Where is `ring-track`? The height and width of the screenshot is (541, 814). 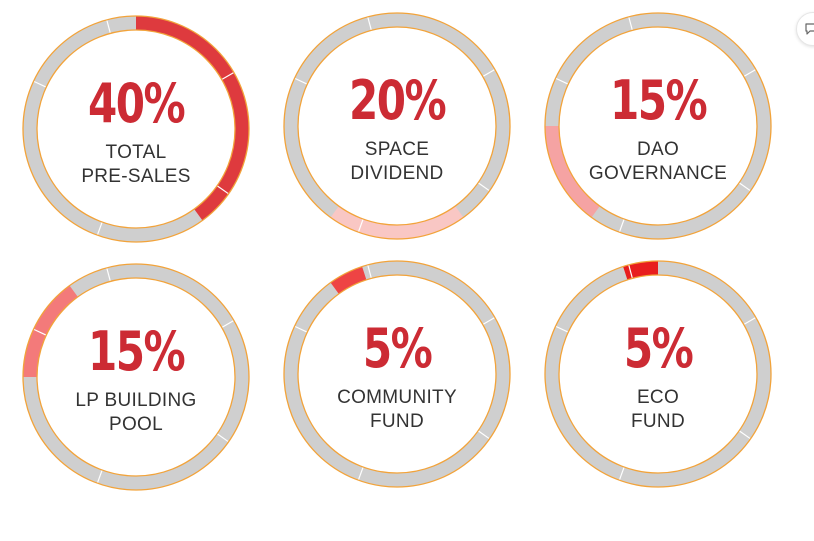
ring-track is located at coordinates (397, 374).